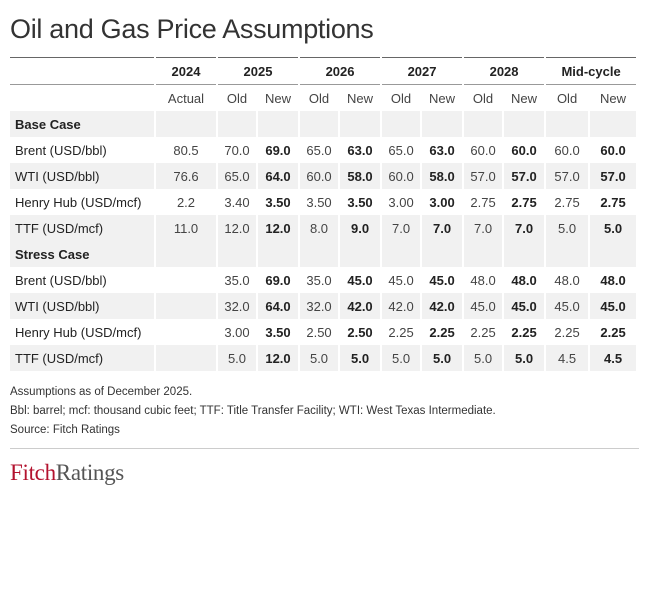 The height and width of the screenshot is (602, 650). I want to click on footnote: Assumptions as of December 2025., so click(101, 392).